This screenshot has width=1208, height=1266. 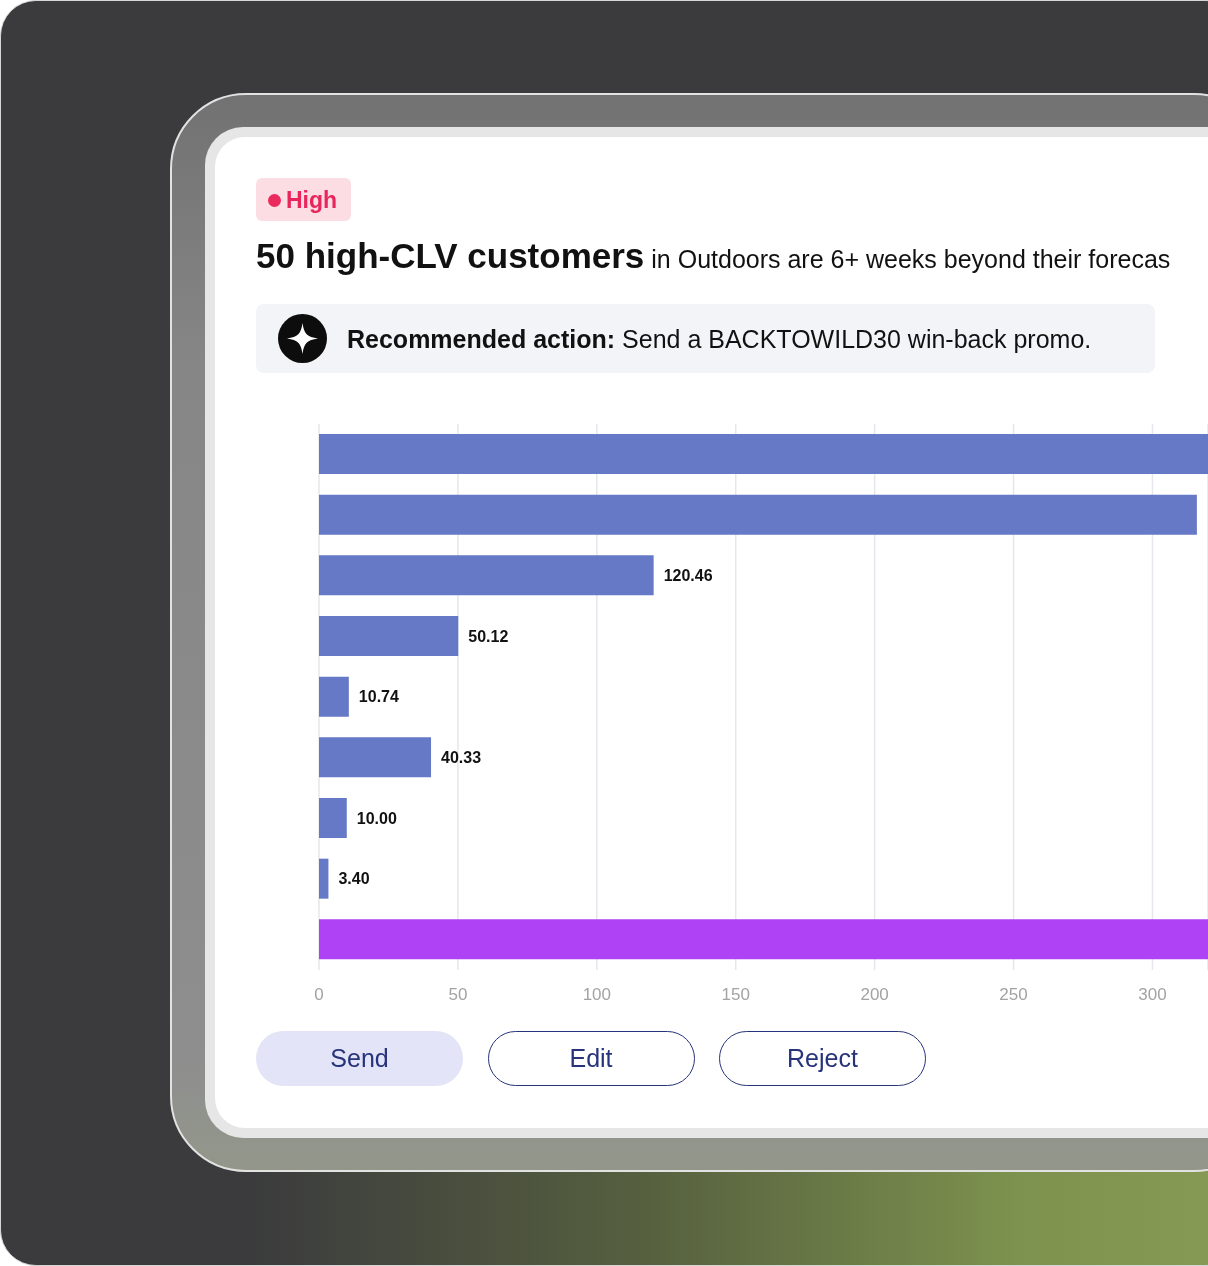 I want to click on x-tick-label: 300, so click(x=1152, y=995).